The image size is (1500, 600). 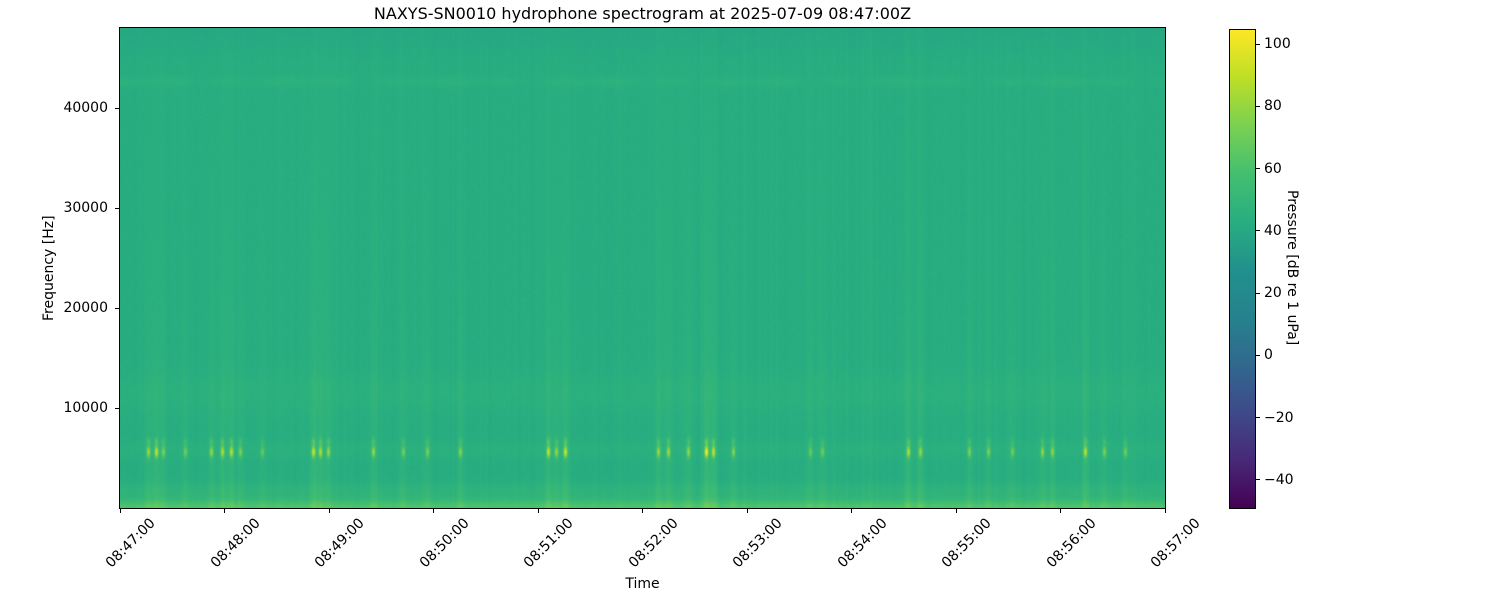 I want to click on colorbar-tick-label: 60, so click(x=1273, y=168).